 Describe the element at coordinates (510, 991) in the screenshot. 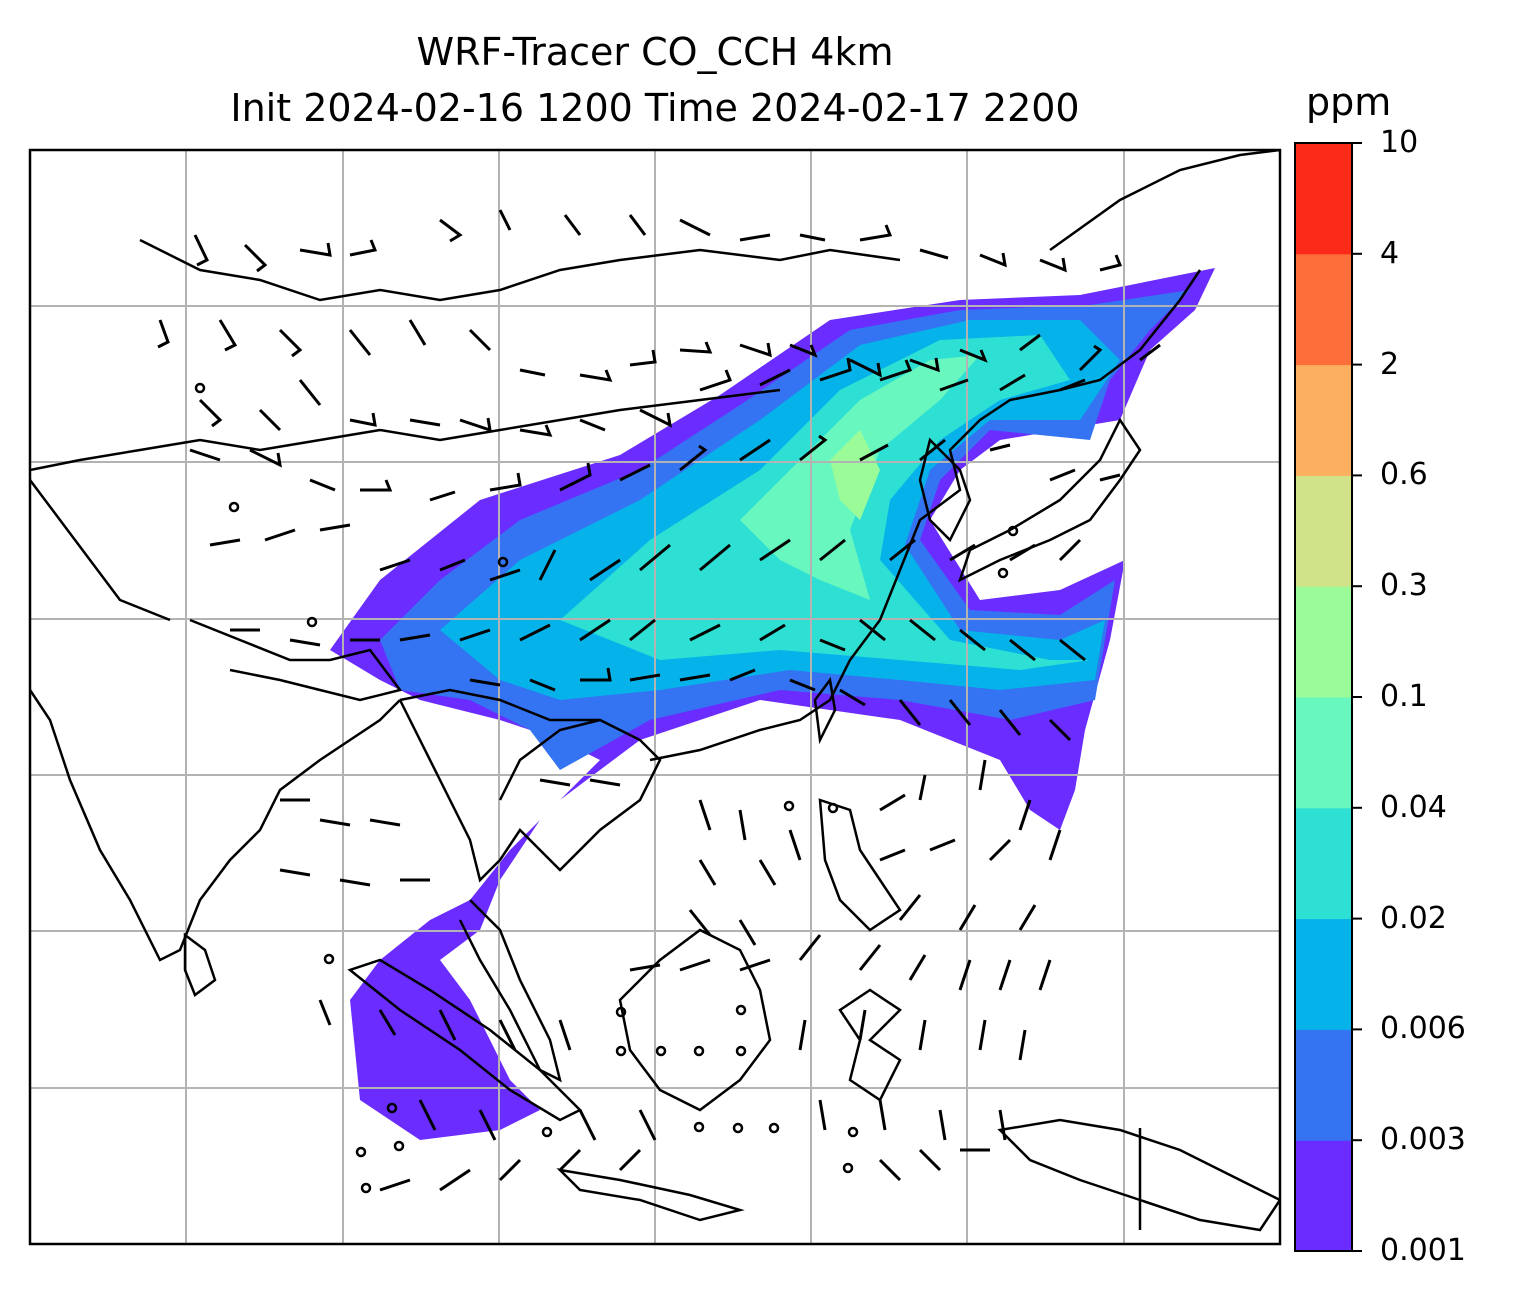

I see `coast-malay` at that location.